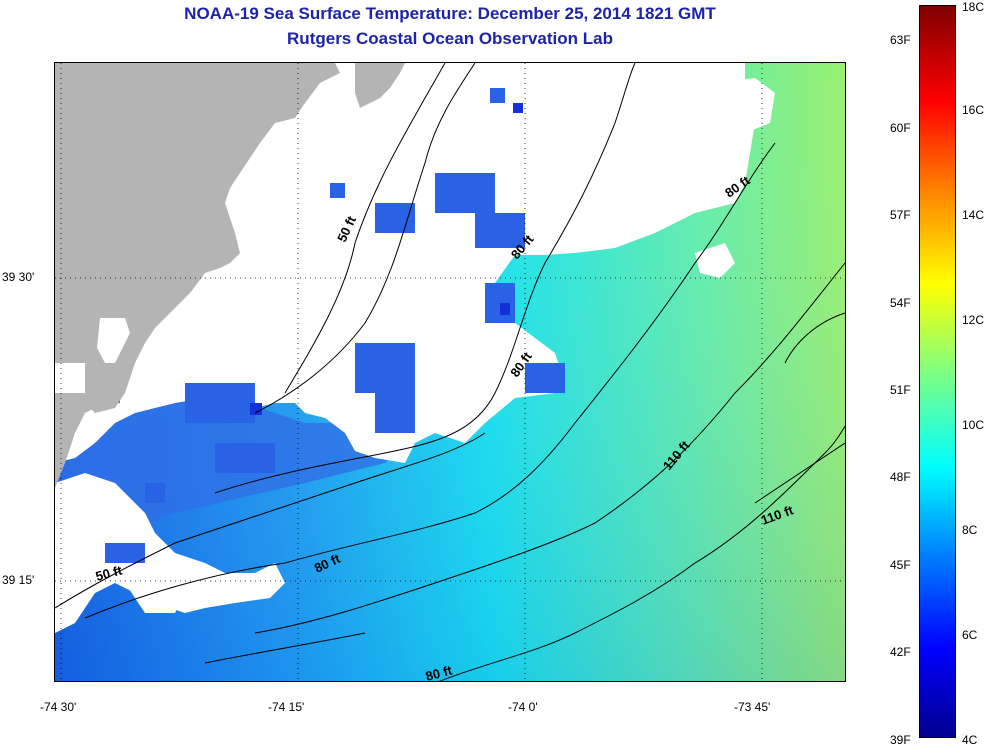 This screenshot has width=992, height=754. I want to click on colorbar-f-label: 54F, so click(900, 303).